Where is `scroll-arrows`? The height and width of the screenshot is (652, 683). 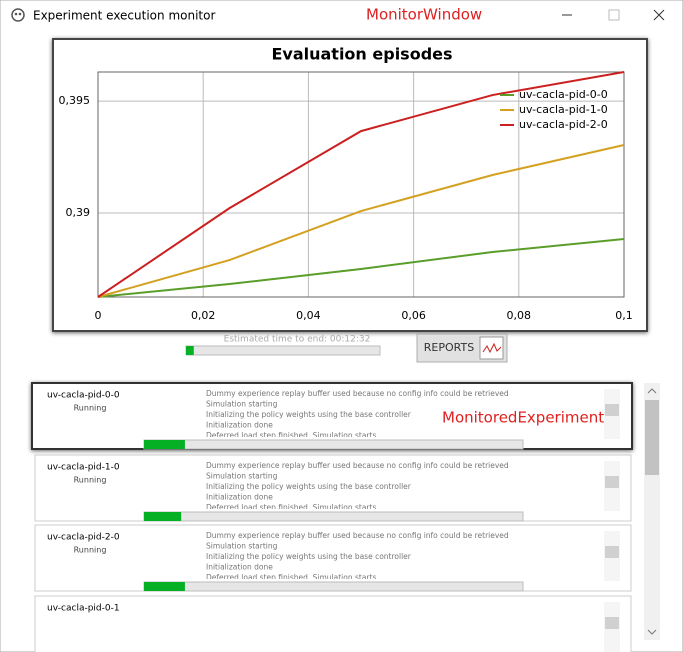
scroll-arrows is located at coordinates (652, 511).